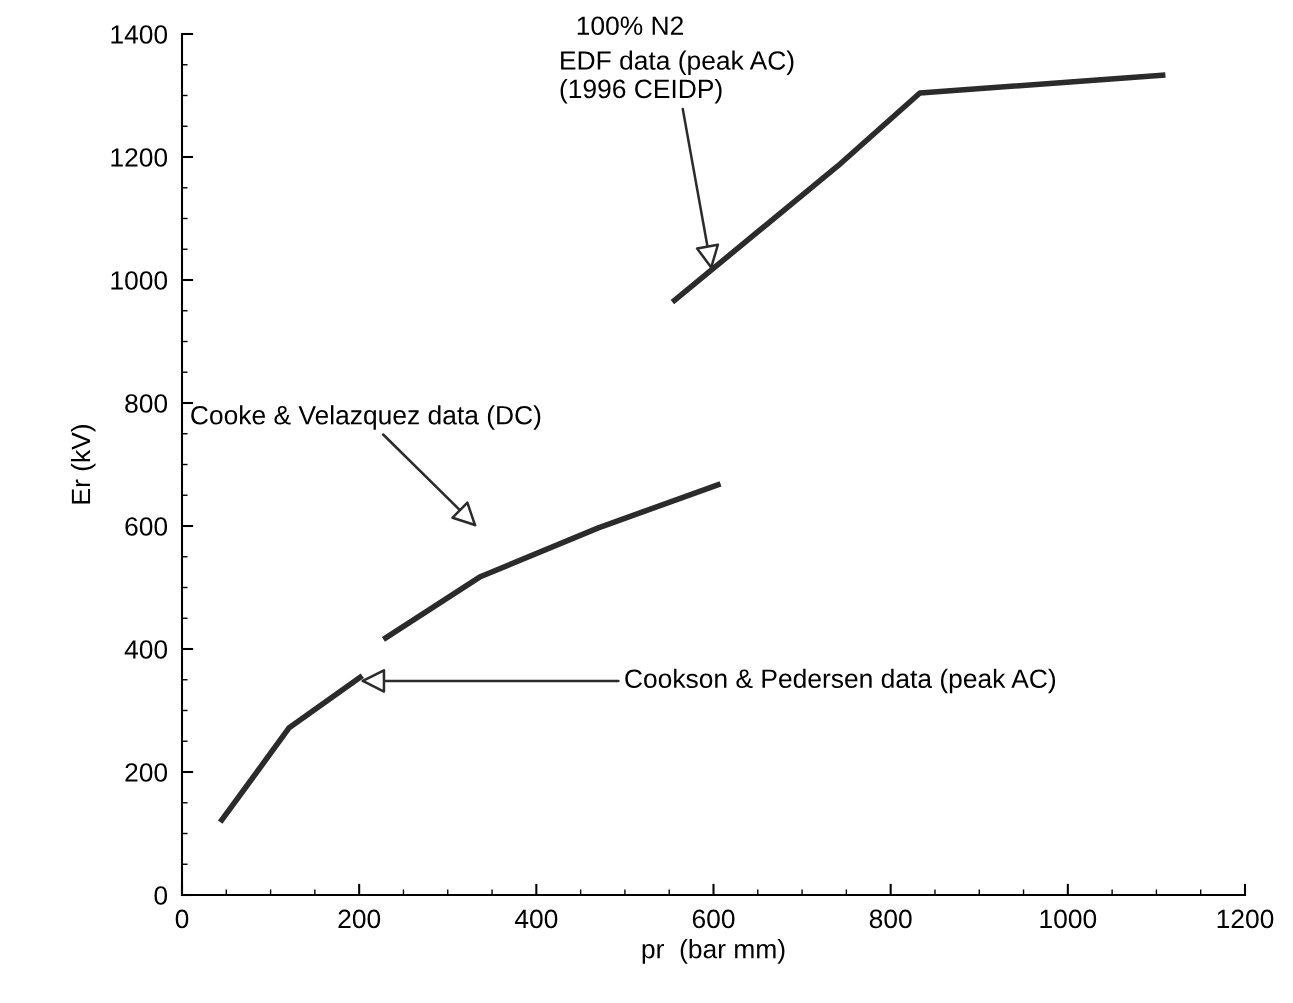 This screenshot has width=1293, height=1003. I want to click on x-tick-label: 800, so click(890, 919).